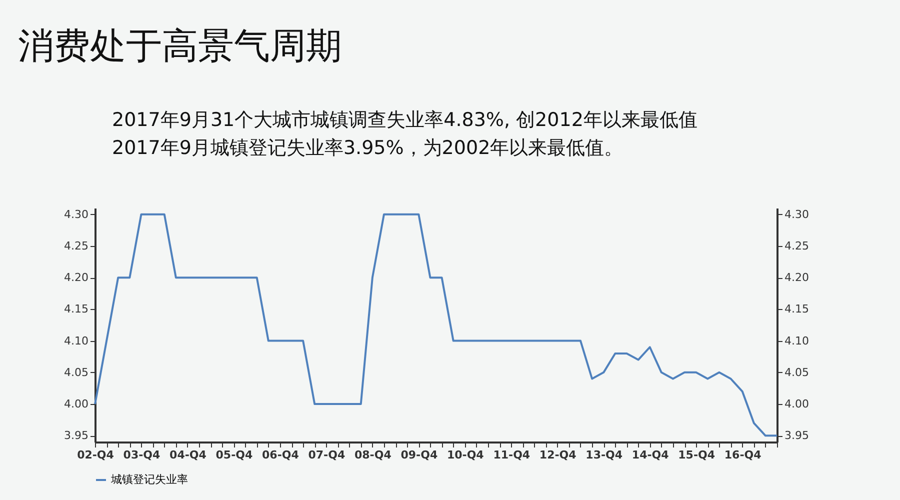 The width and height of the screenshot is (900, 500). What do you see at coordinates (76, 404) in the screenshot?
I see `y-tick-label: 4.00` at bounding box center [76, 404].